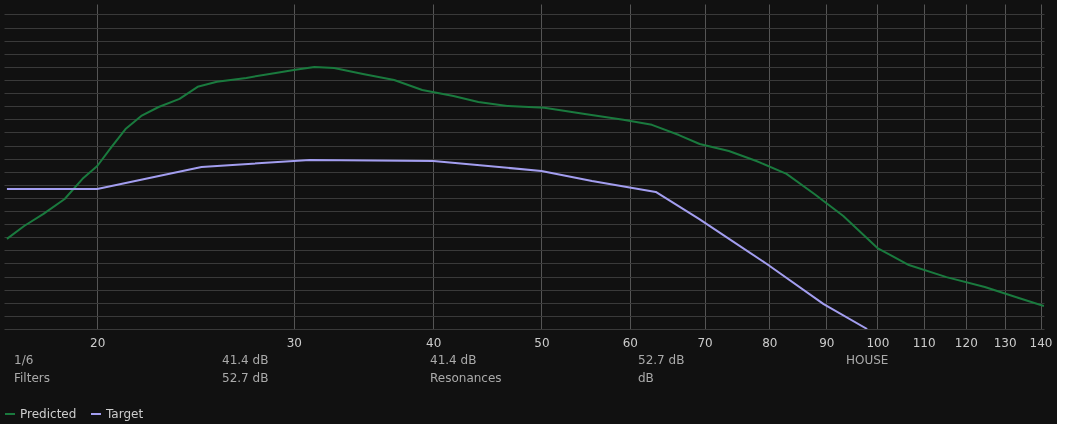 The height and width of the screenshot is (429, 1078). What do you see at coordinates (646, 378) in the screenshot?
I see `text: dB` at bounding box center [646, 378].